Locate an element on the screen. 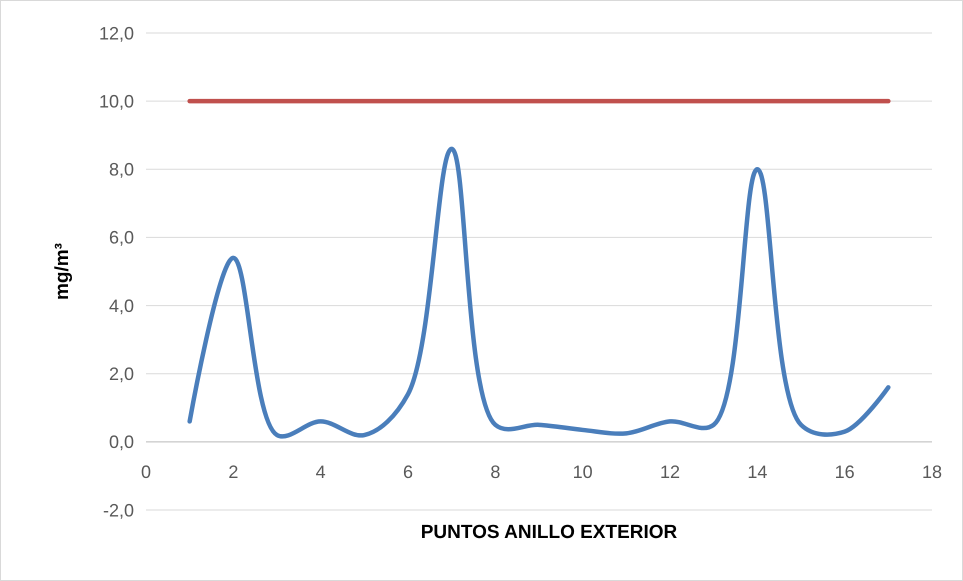 The image size is (963, 581). x-tick-label: 2 is located at coordinates (233, 472).